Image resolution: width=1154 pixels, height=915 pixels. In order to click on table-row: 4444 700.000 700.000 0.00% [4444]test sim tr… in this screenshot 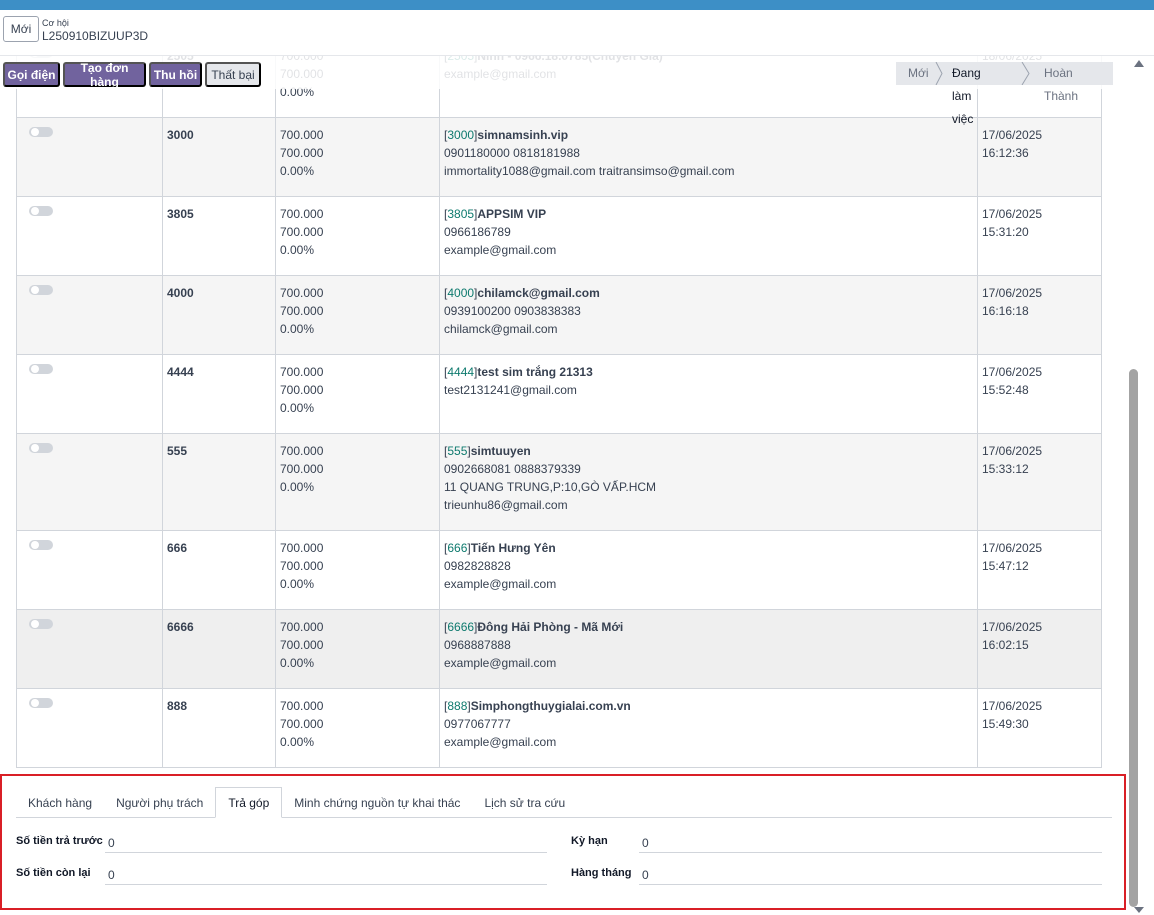, I will do `click(559, 394)`.